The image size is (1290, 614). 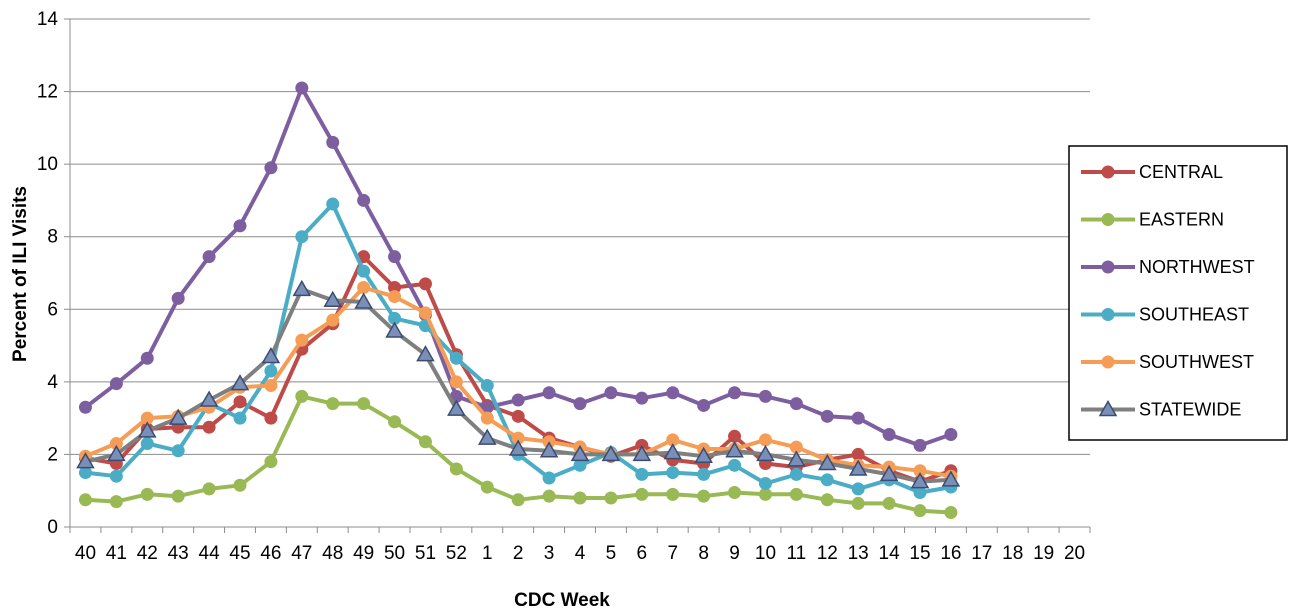 I want to click on y-tick-label: 8, so click(x=52, y=237).